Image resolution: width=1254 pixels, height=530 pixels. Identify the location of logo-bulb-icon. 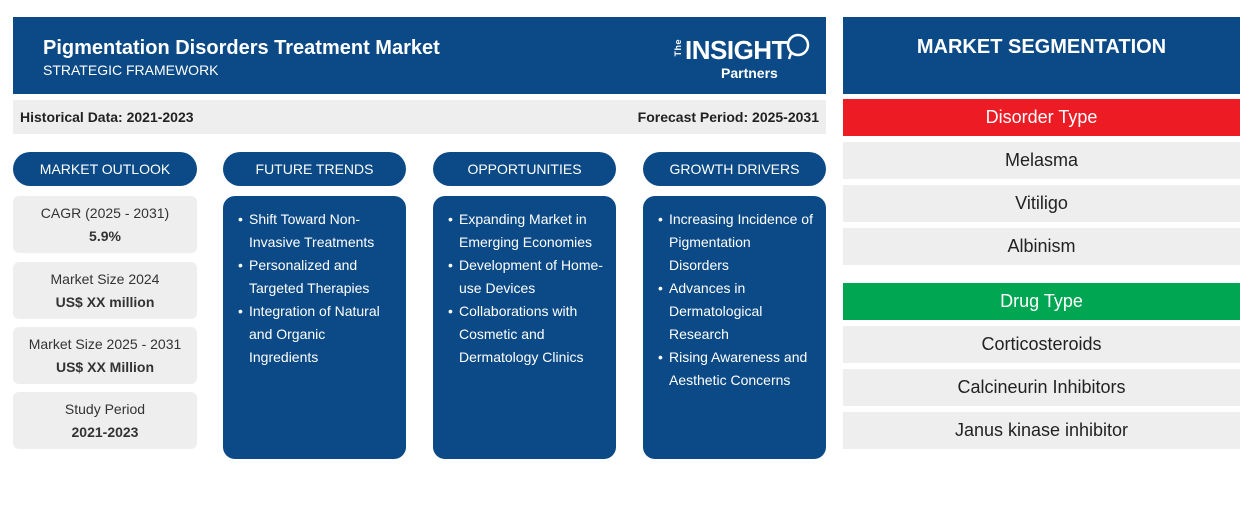
(798, 46).